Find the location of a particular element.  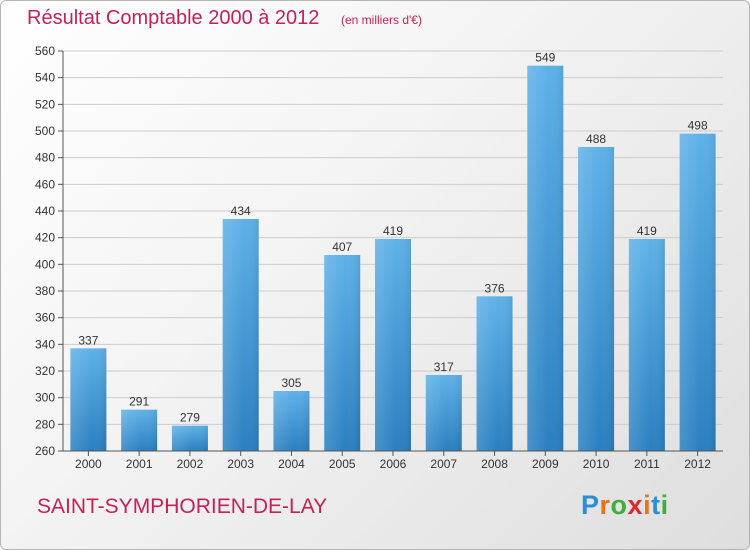

chart-subtitle: (en milliers d'€) is located at coordinates (381, 20).